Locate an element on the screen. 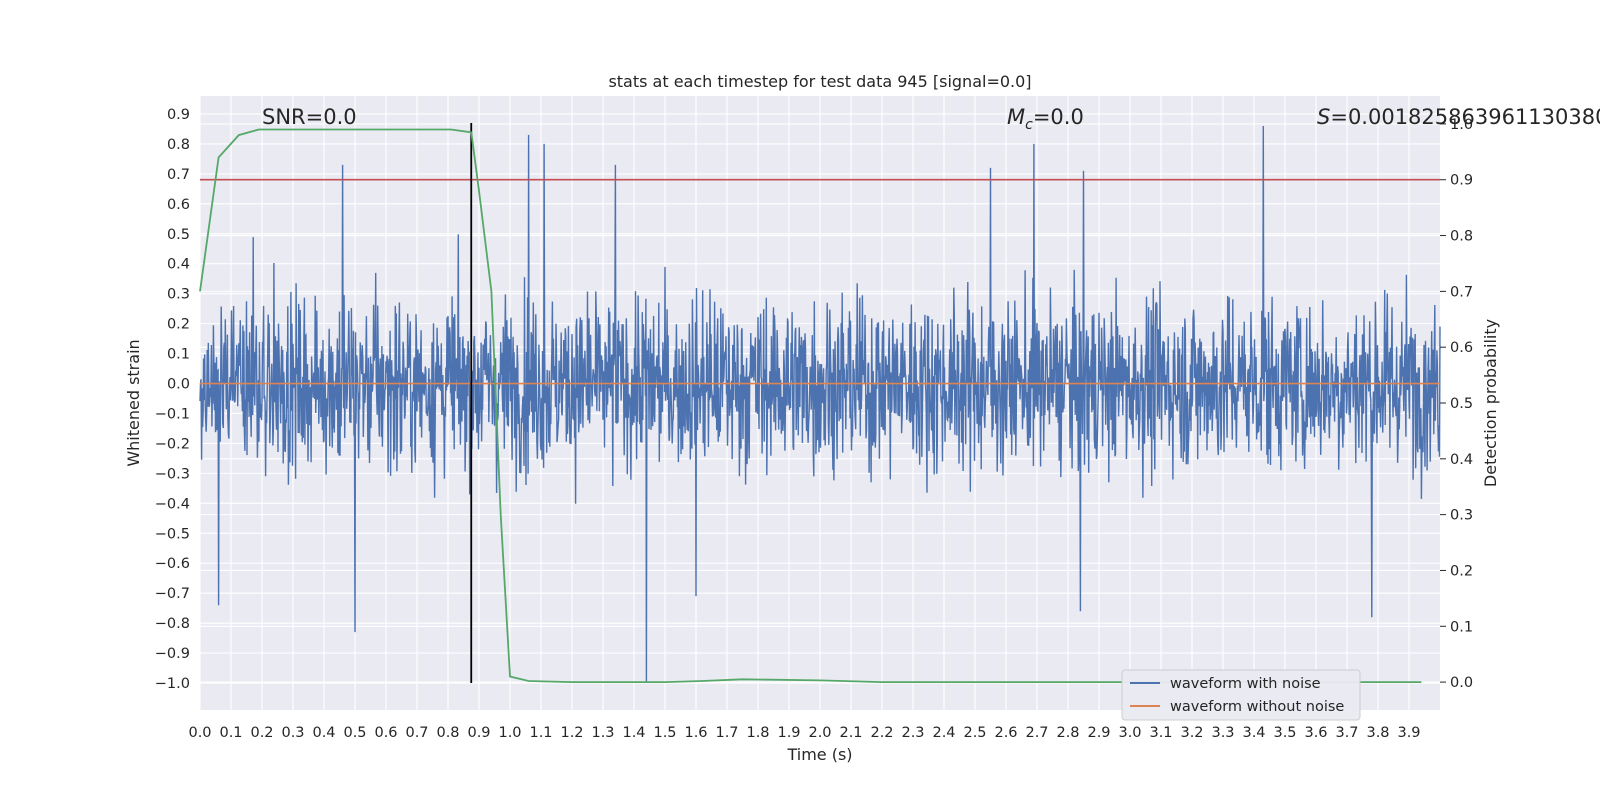 This screenshot has height=800, width=1600. y2-tick-label-7: 0.3 is located at coordinates (1461, 516).